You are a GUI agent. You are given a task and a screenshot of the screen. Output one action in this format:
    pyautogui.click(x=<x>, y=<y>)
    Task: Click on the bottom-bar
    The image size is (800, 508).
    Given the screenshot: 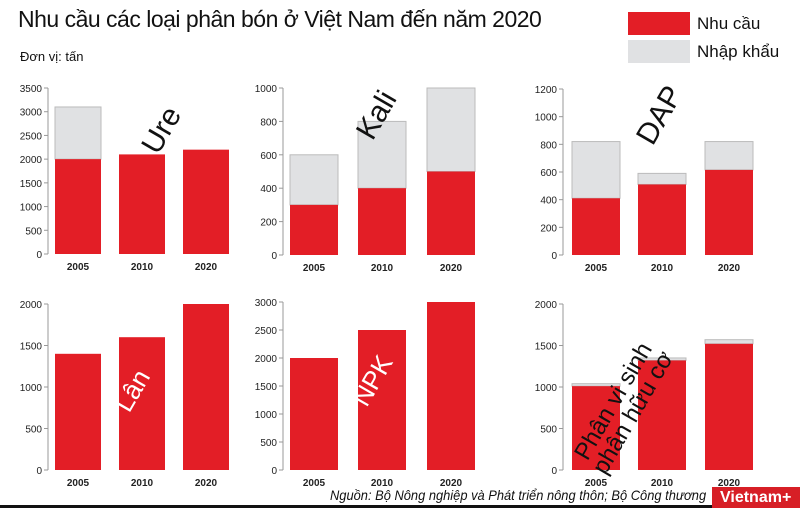 What is the action you would take?
    pyautogui.click(x=356, y=506)
    